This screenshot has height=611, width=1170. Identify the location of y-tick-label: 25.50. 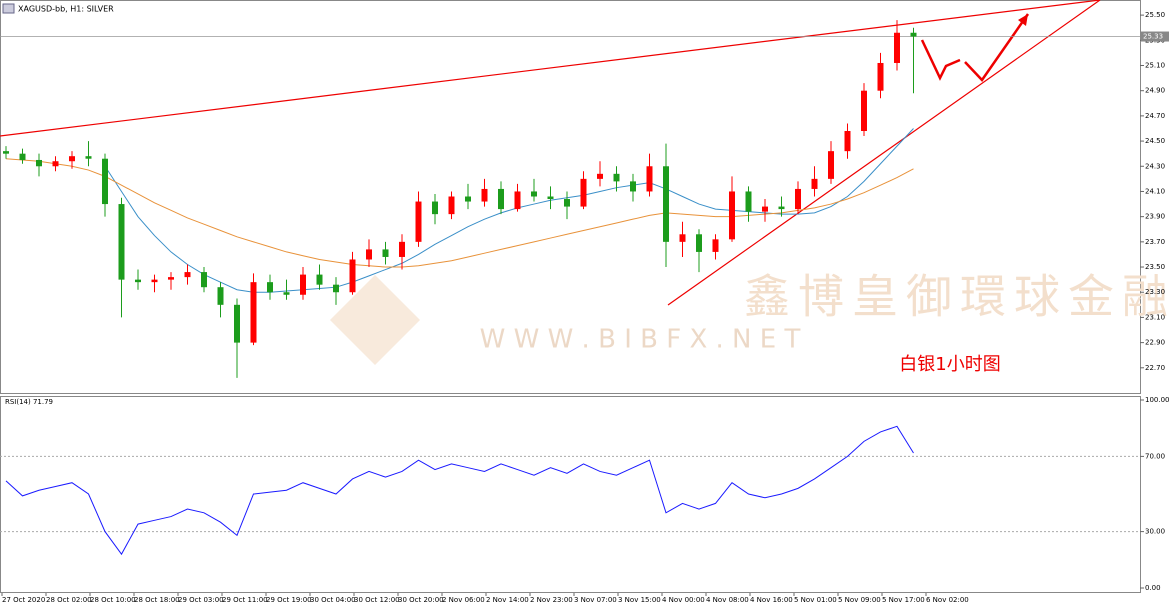
(1155, 15).